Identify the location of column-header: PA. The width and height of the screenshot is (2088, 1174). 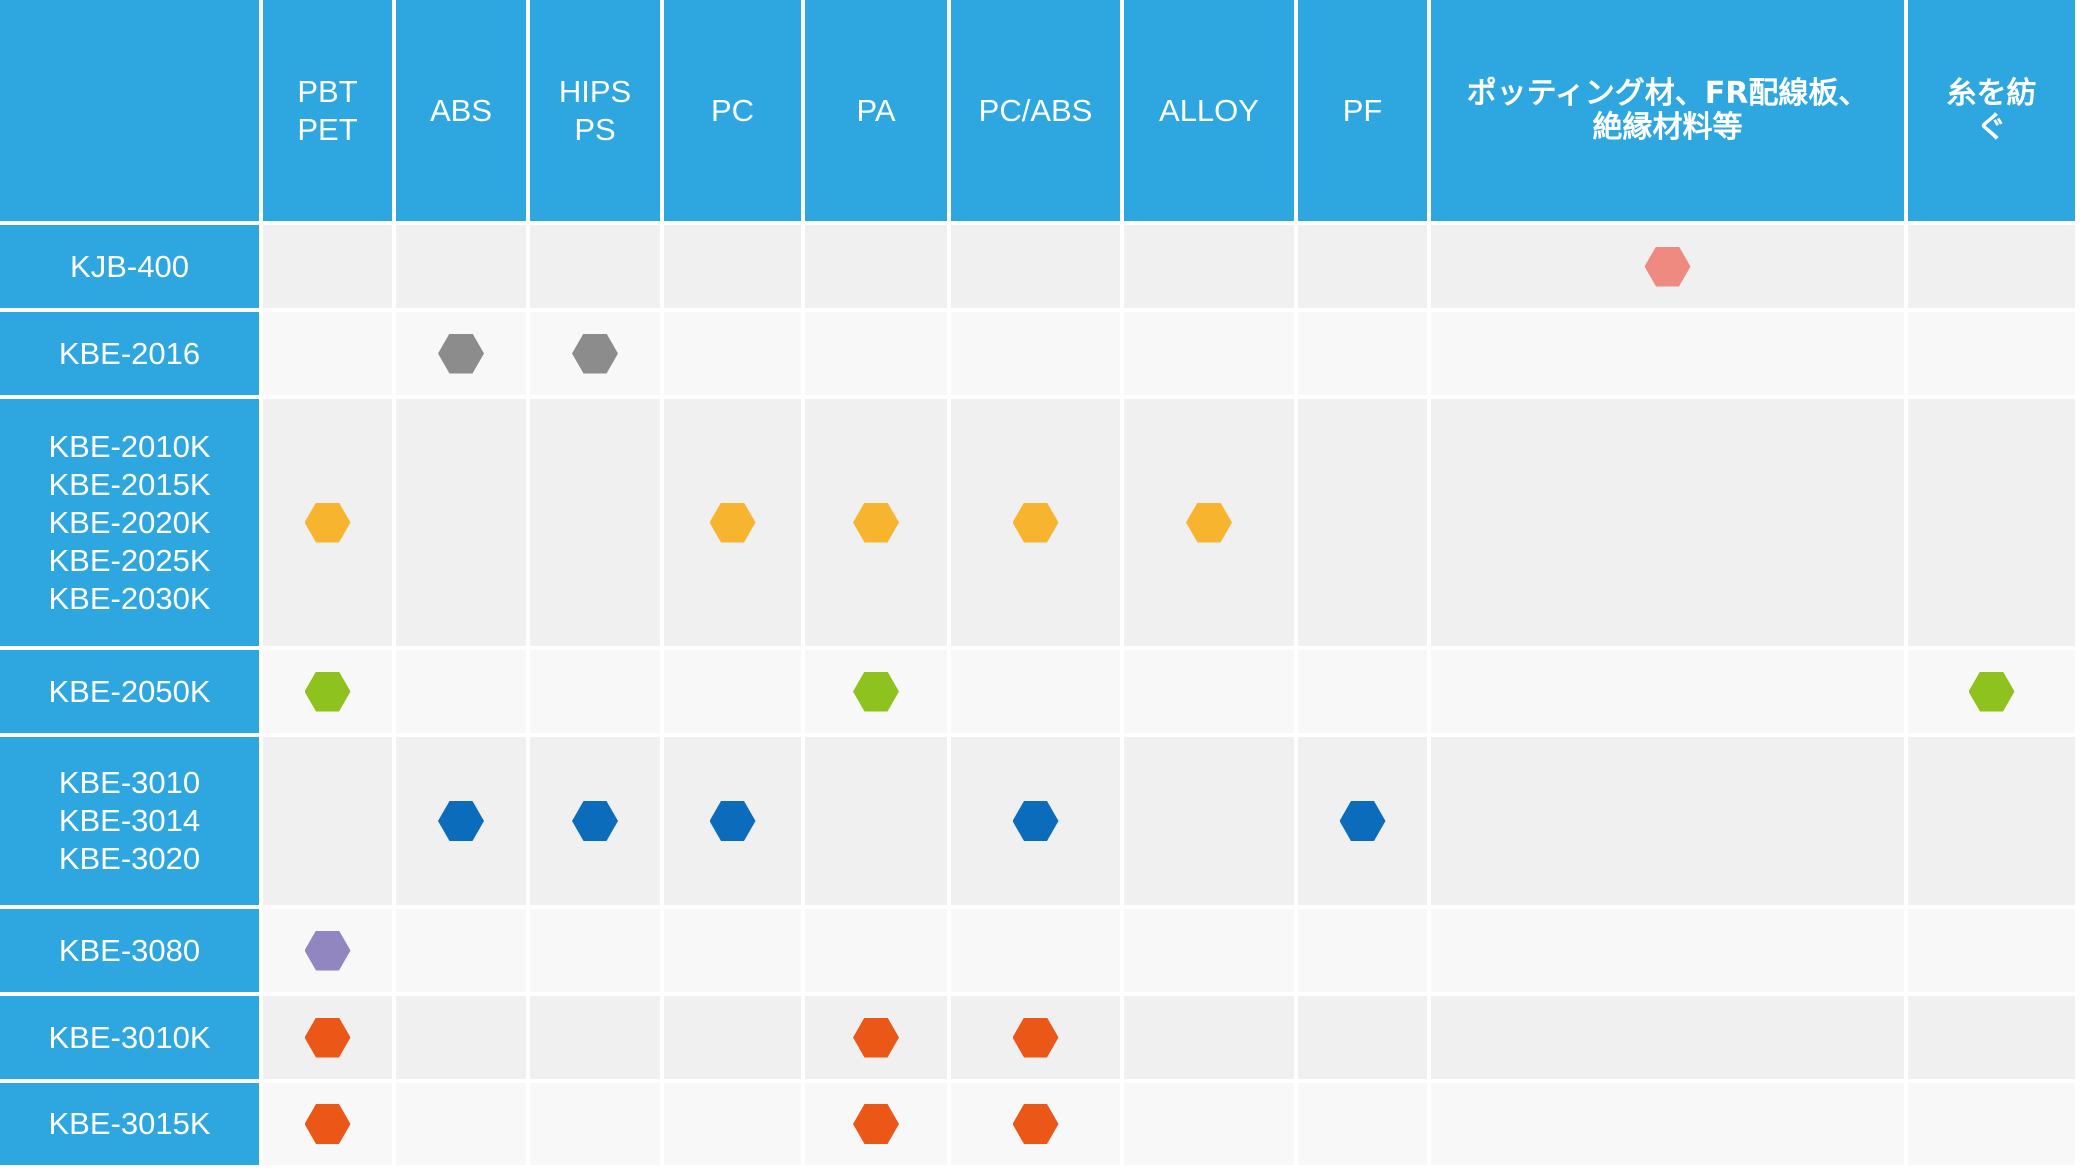
(878, 112).